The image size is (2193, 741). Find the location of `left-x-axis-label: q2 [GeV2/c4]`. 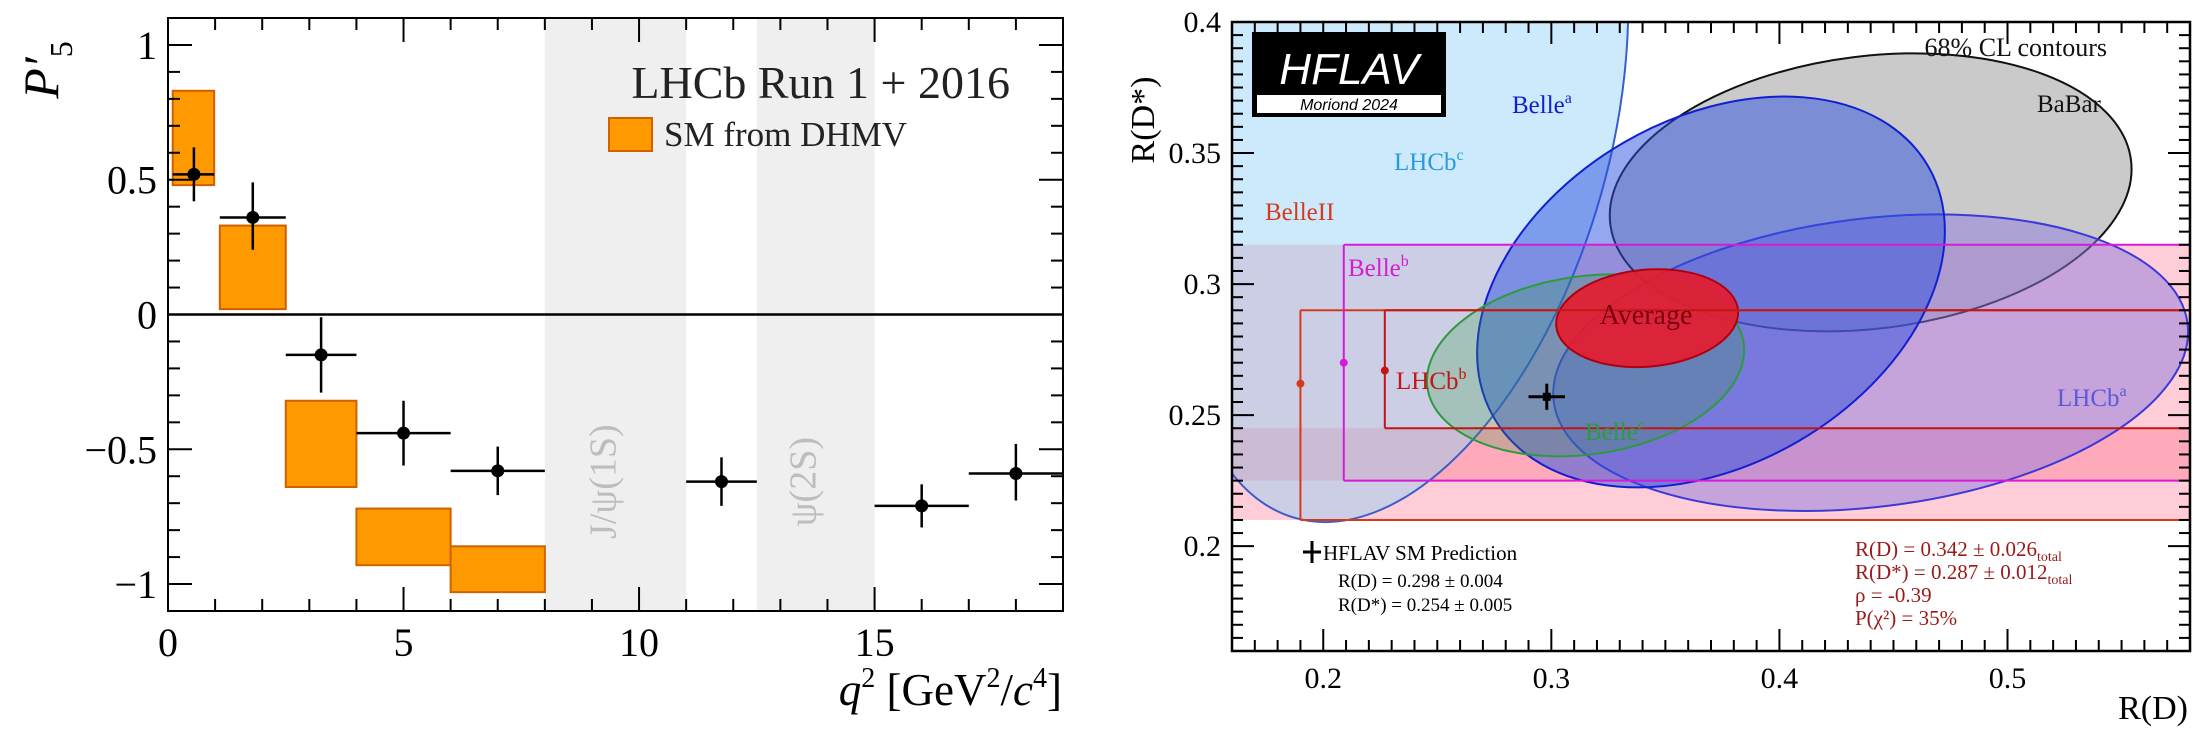

left-x-axis-label: q2 [GeV2/c4] is located at coordinates (950, 689).